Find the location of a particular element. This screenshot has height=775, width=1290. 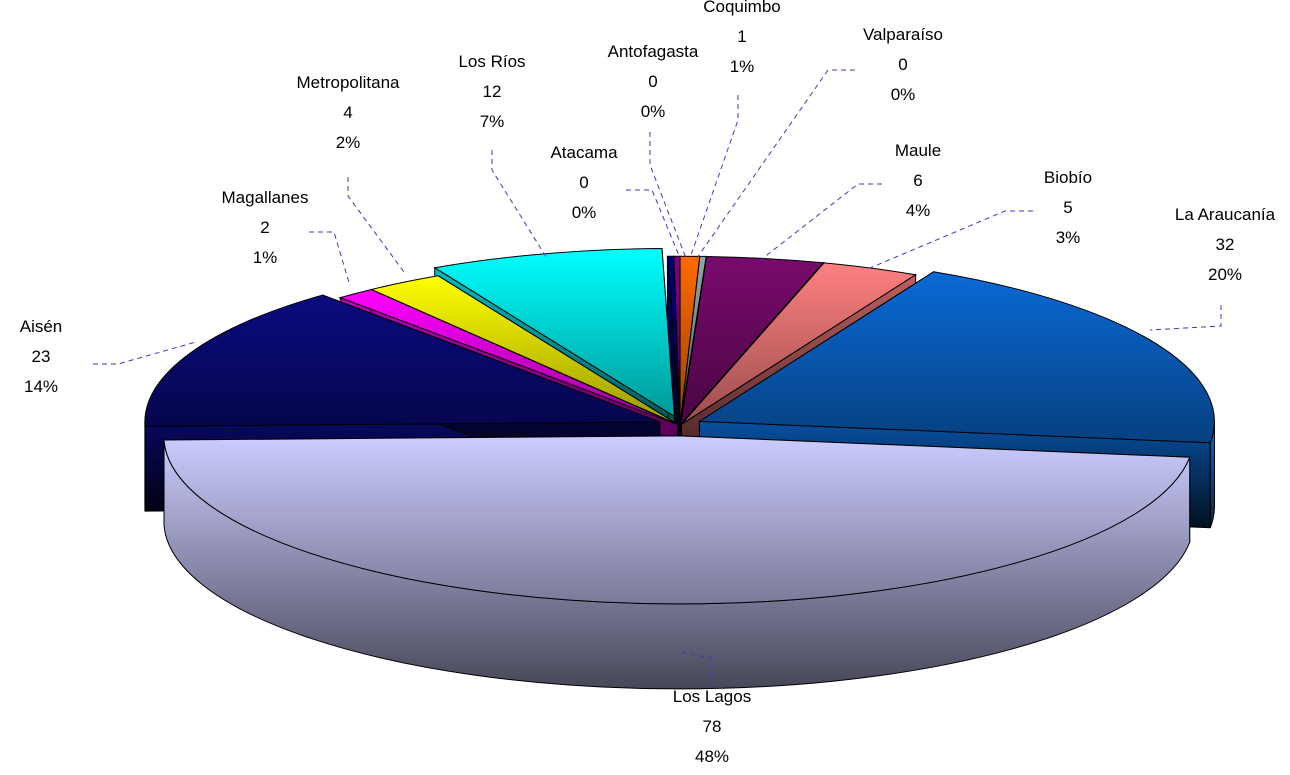

slice-label-percent: 20% is located at coordinates (1225, 274).